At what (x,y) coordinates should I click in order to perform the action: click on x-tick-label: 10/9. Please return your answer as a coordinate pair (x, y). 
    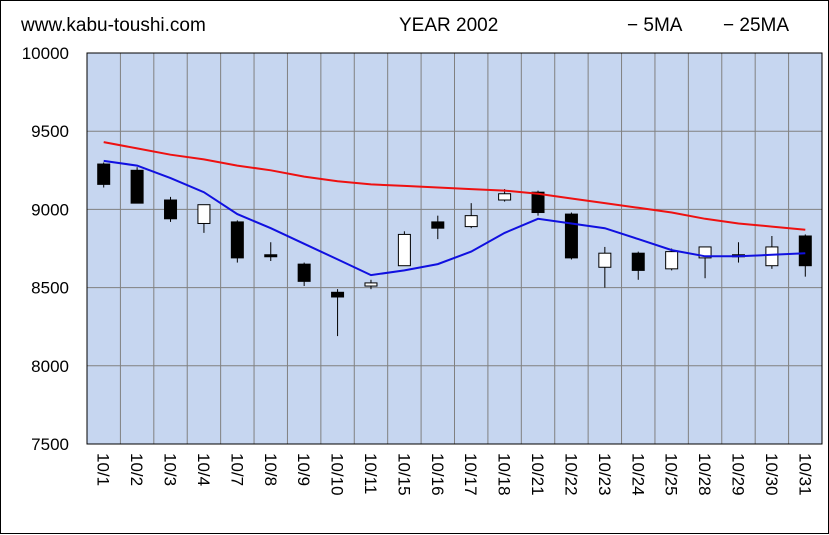
    Looking at the image, I should click on (303, 469).